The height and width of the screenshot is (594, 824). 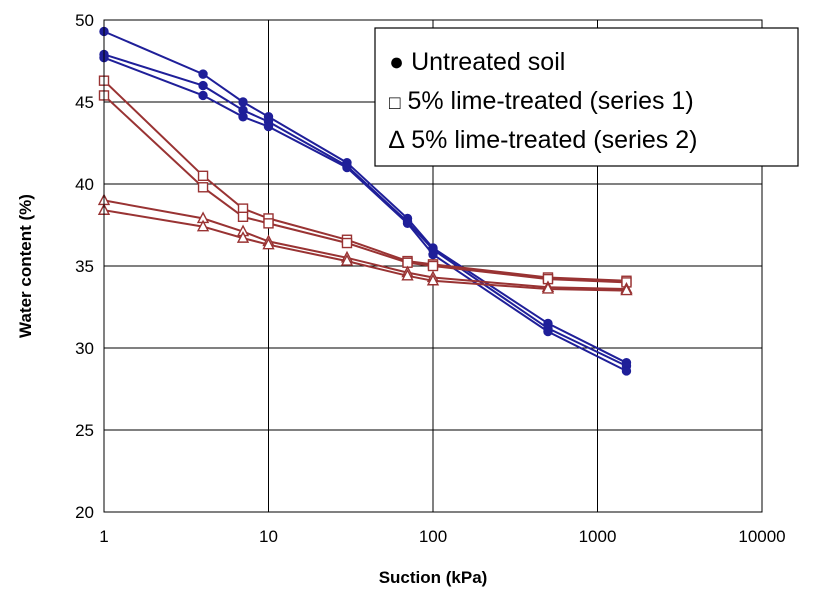 What do you see at coordinates (395, 103) in the screenshot?
I see `legend-symbol: □` at bounding box center [395, 103].